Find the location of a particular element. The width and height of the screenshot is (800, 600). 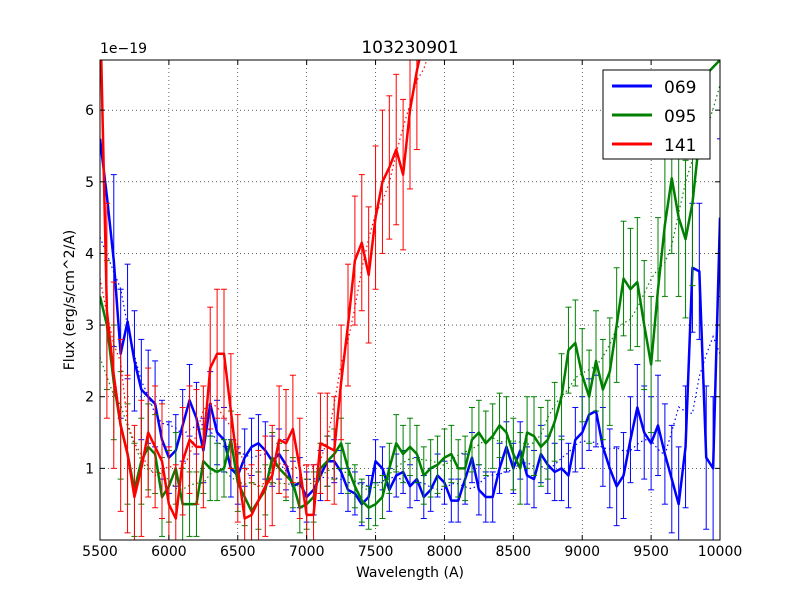

legend-label-095: 095 is located at coordinates (680, 117).